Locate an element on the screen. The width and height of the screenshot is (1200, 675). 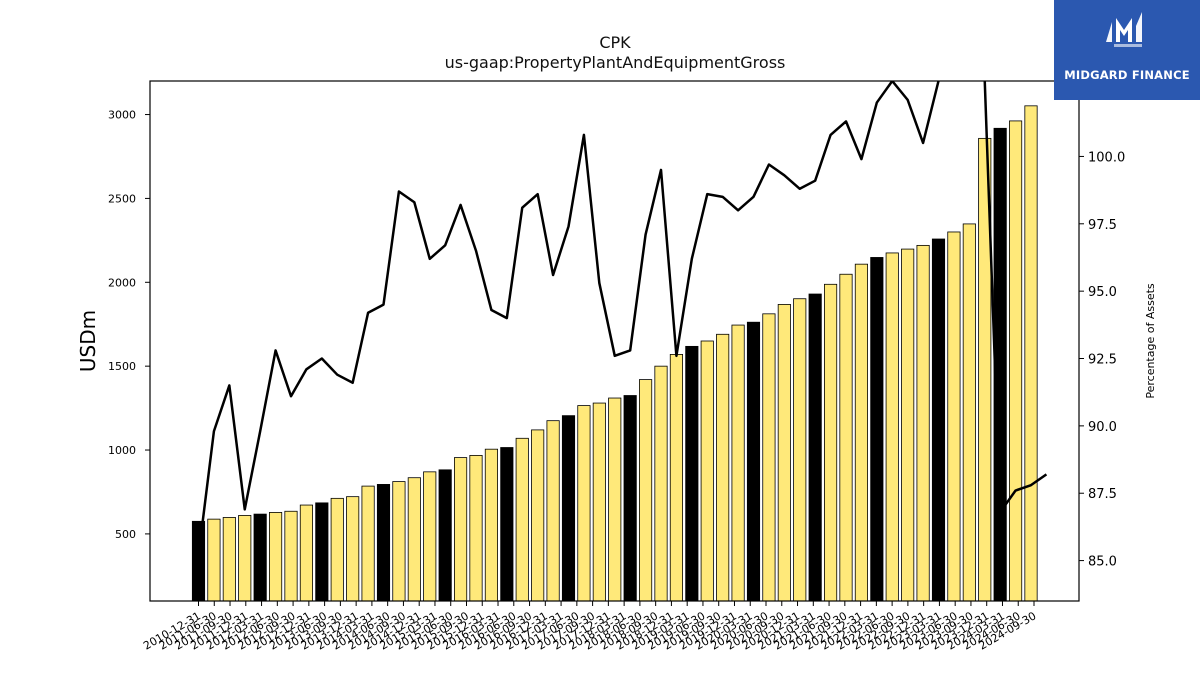
y2-tick-label: 100.0 is located at coordinates (1106, 157).